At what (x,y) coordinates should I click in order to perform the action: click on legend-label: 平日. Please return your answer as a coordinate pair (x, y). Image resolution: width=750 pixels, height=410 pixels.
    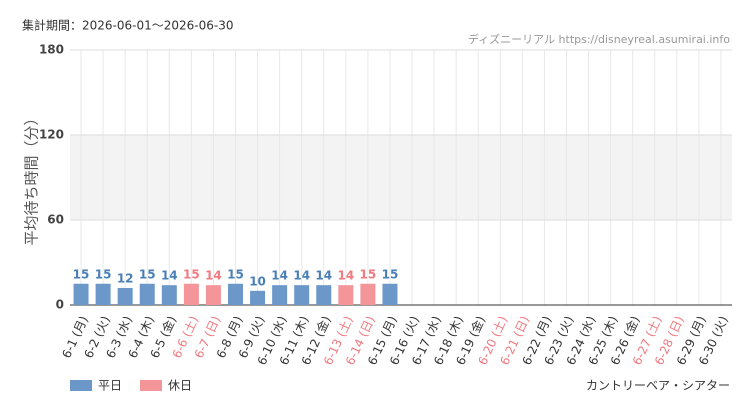
    Looking at the image, I should click on (110, 386).